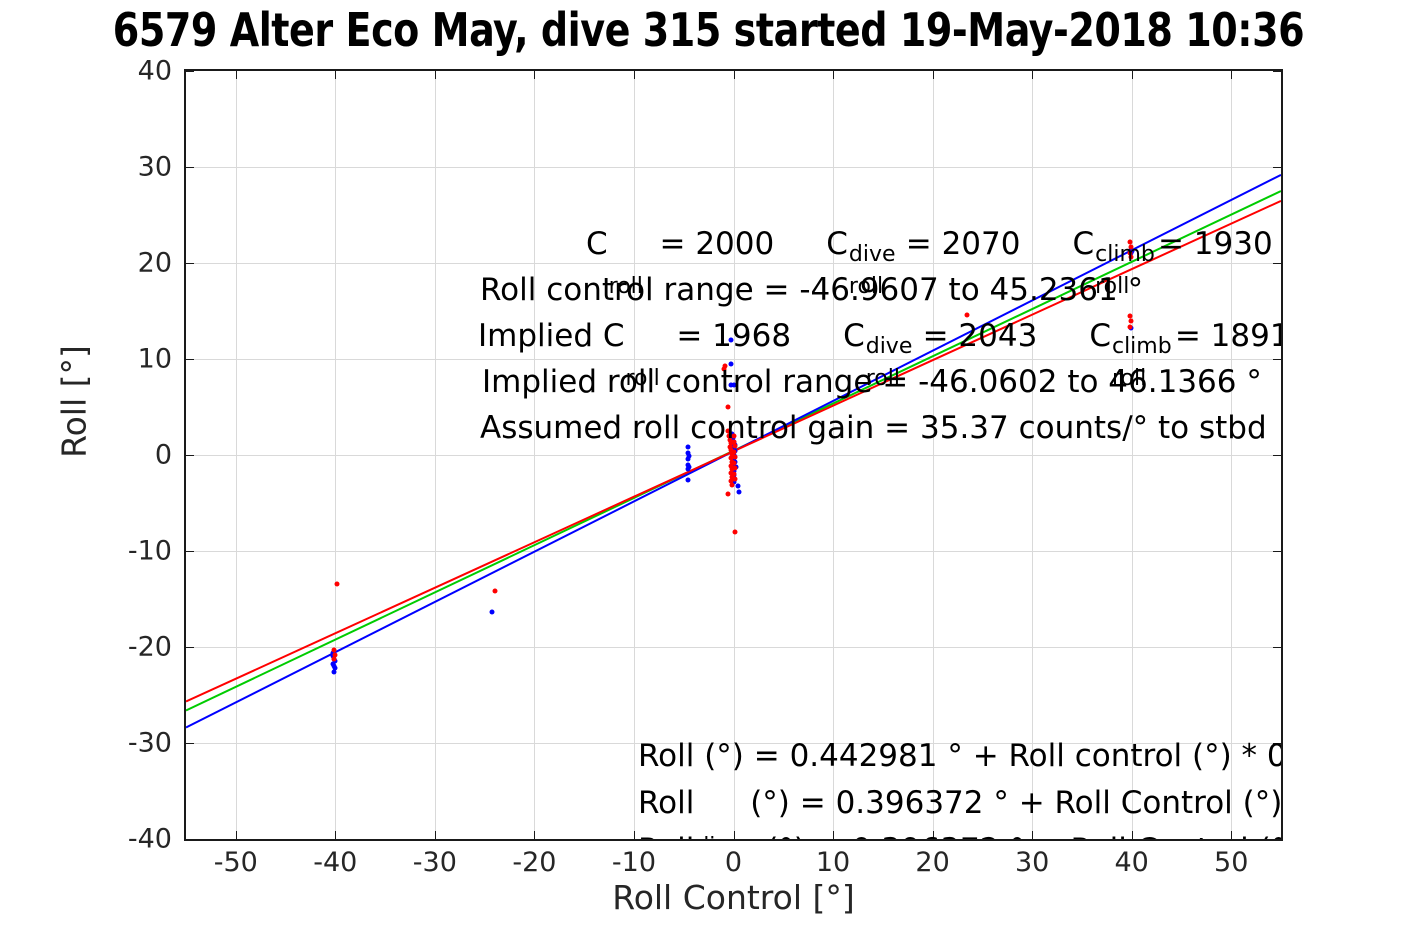 The image size is (1417, 945). Describe the element at coordinates (551, 336) in the screenshot. I see `implied-c-roll-prefix: Implied C` at that location.